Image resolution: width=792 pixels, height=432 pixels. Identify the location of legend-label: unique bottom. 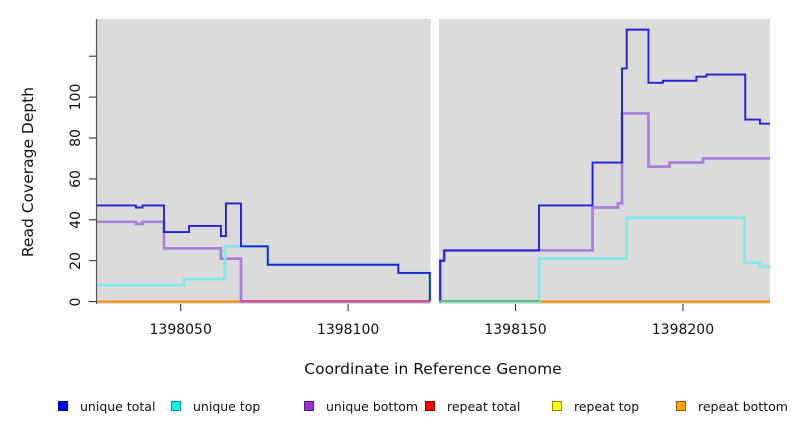
(372, 406).